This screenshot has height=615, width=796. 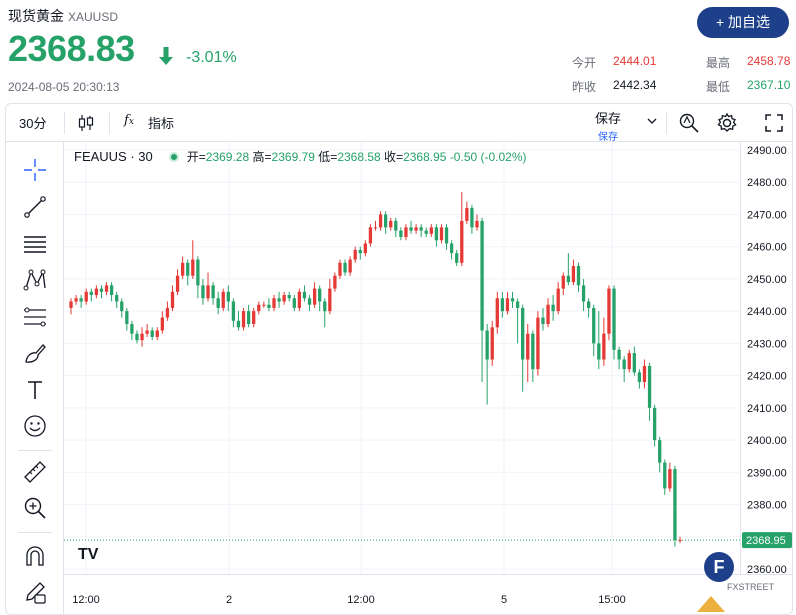 What do you see at coordinates (743, 22) in the screenshot?
I see `add-watchlist-button: + 加自选` at bounding box center [743, 22].